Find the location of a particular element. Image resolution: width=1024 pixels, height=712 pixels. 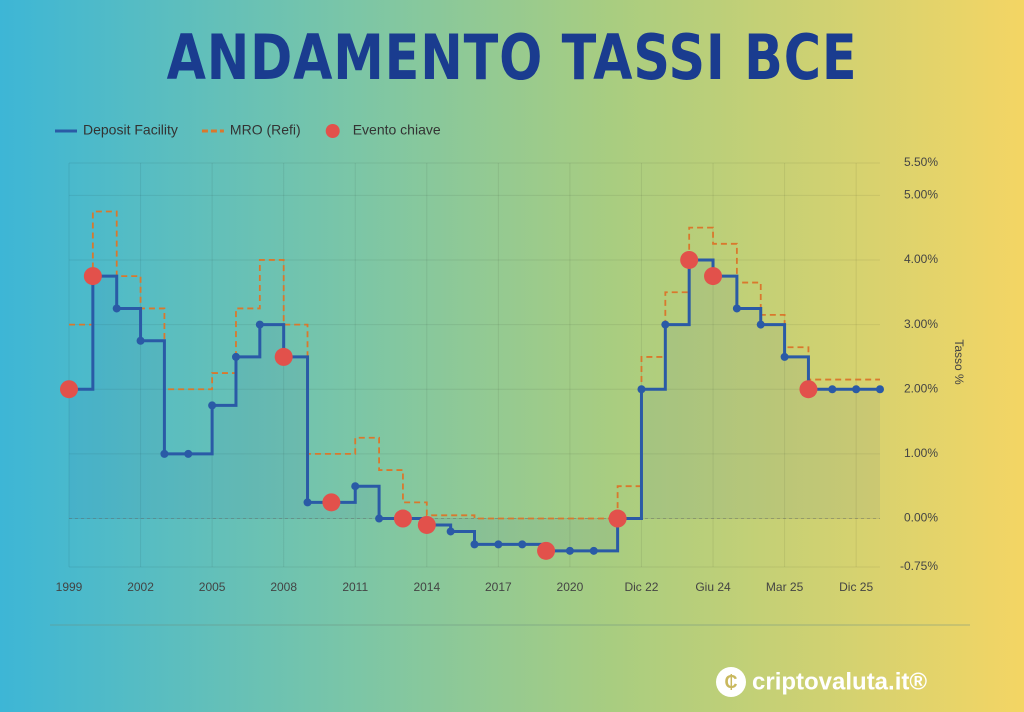

x-tick-label: 1999 is located at coordinates (69, 587).